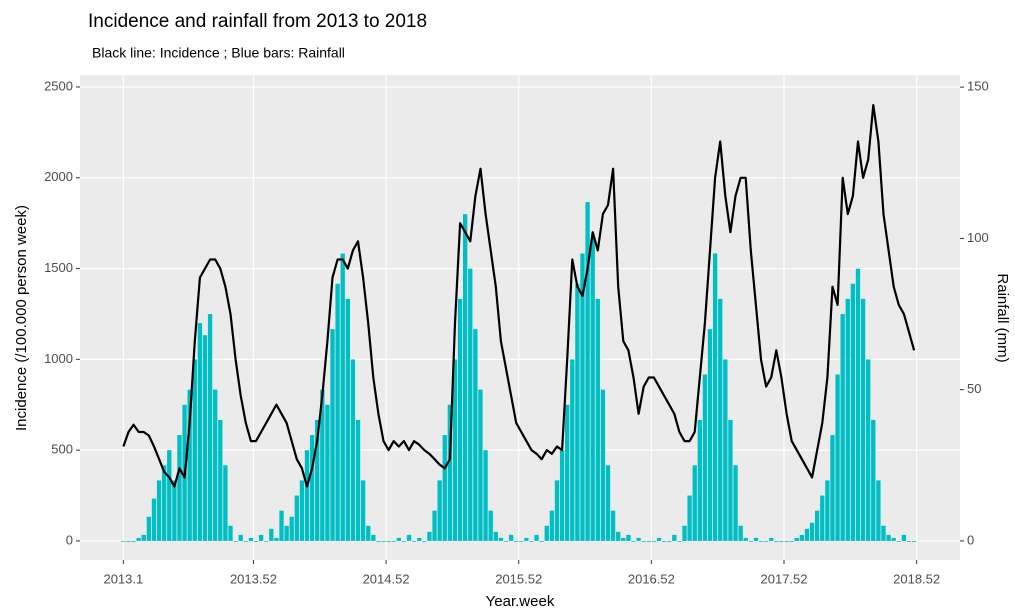 This screenshot has height=613, width=1015. I want to click on x-axis-title: Year.week, so click(520, 601).